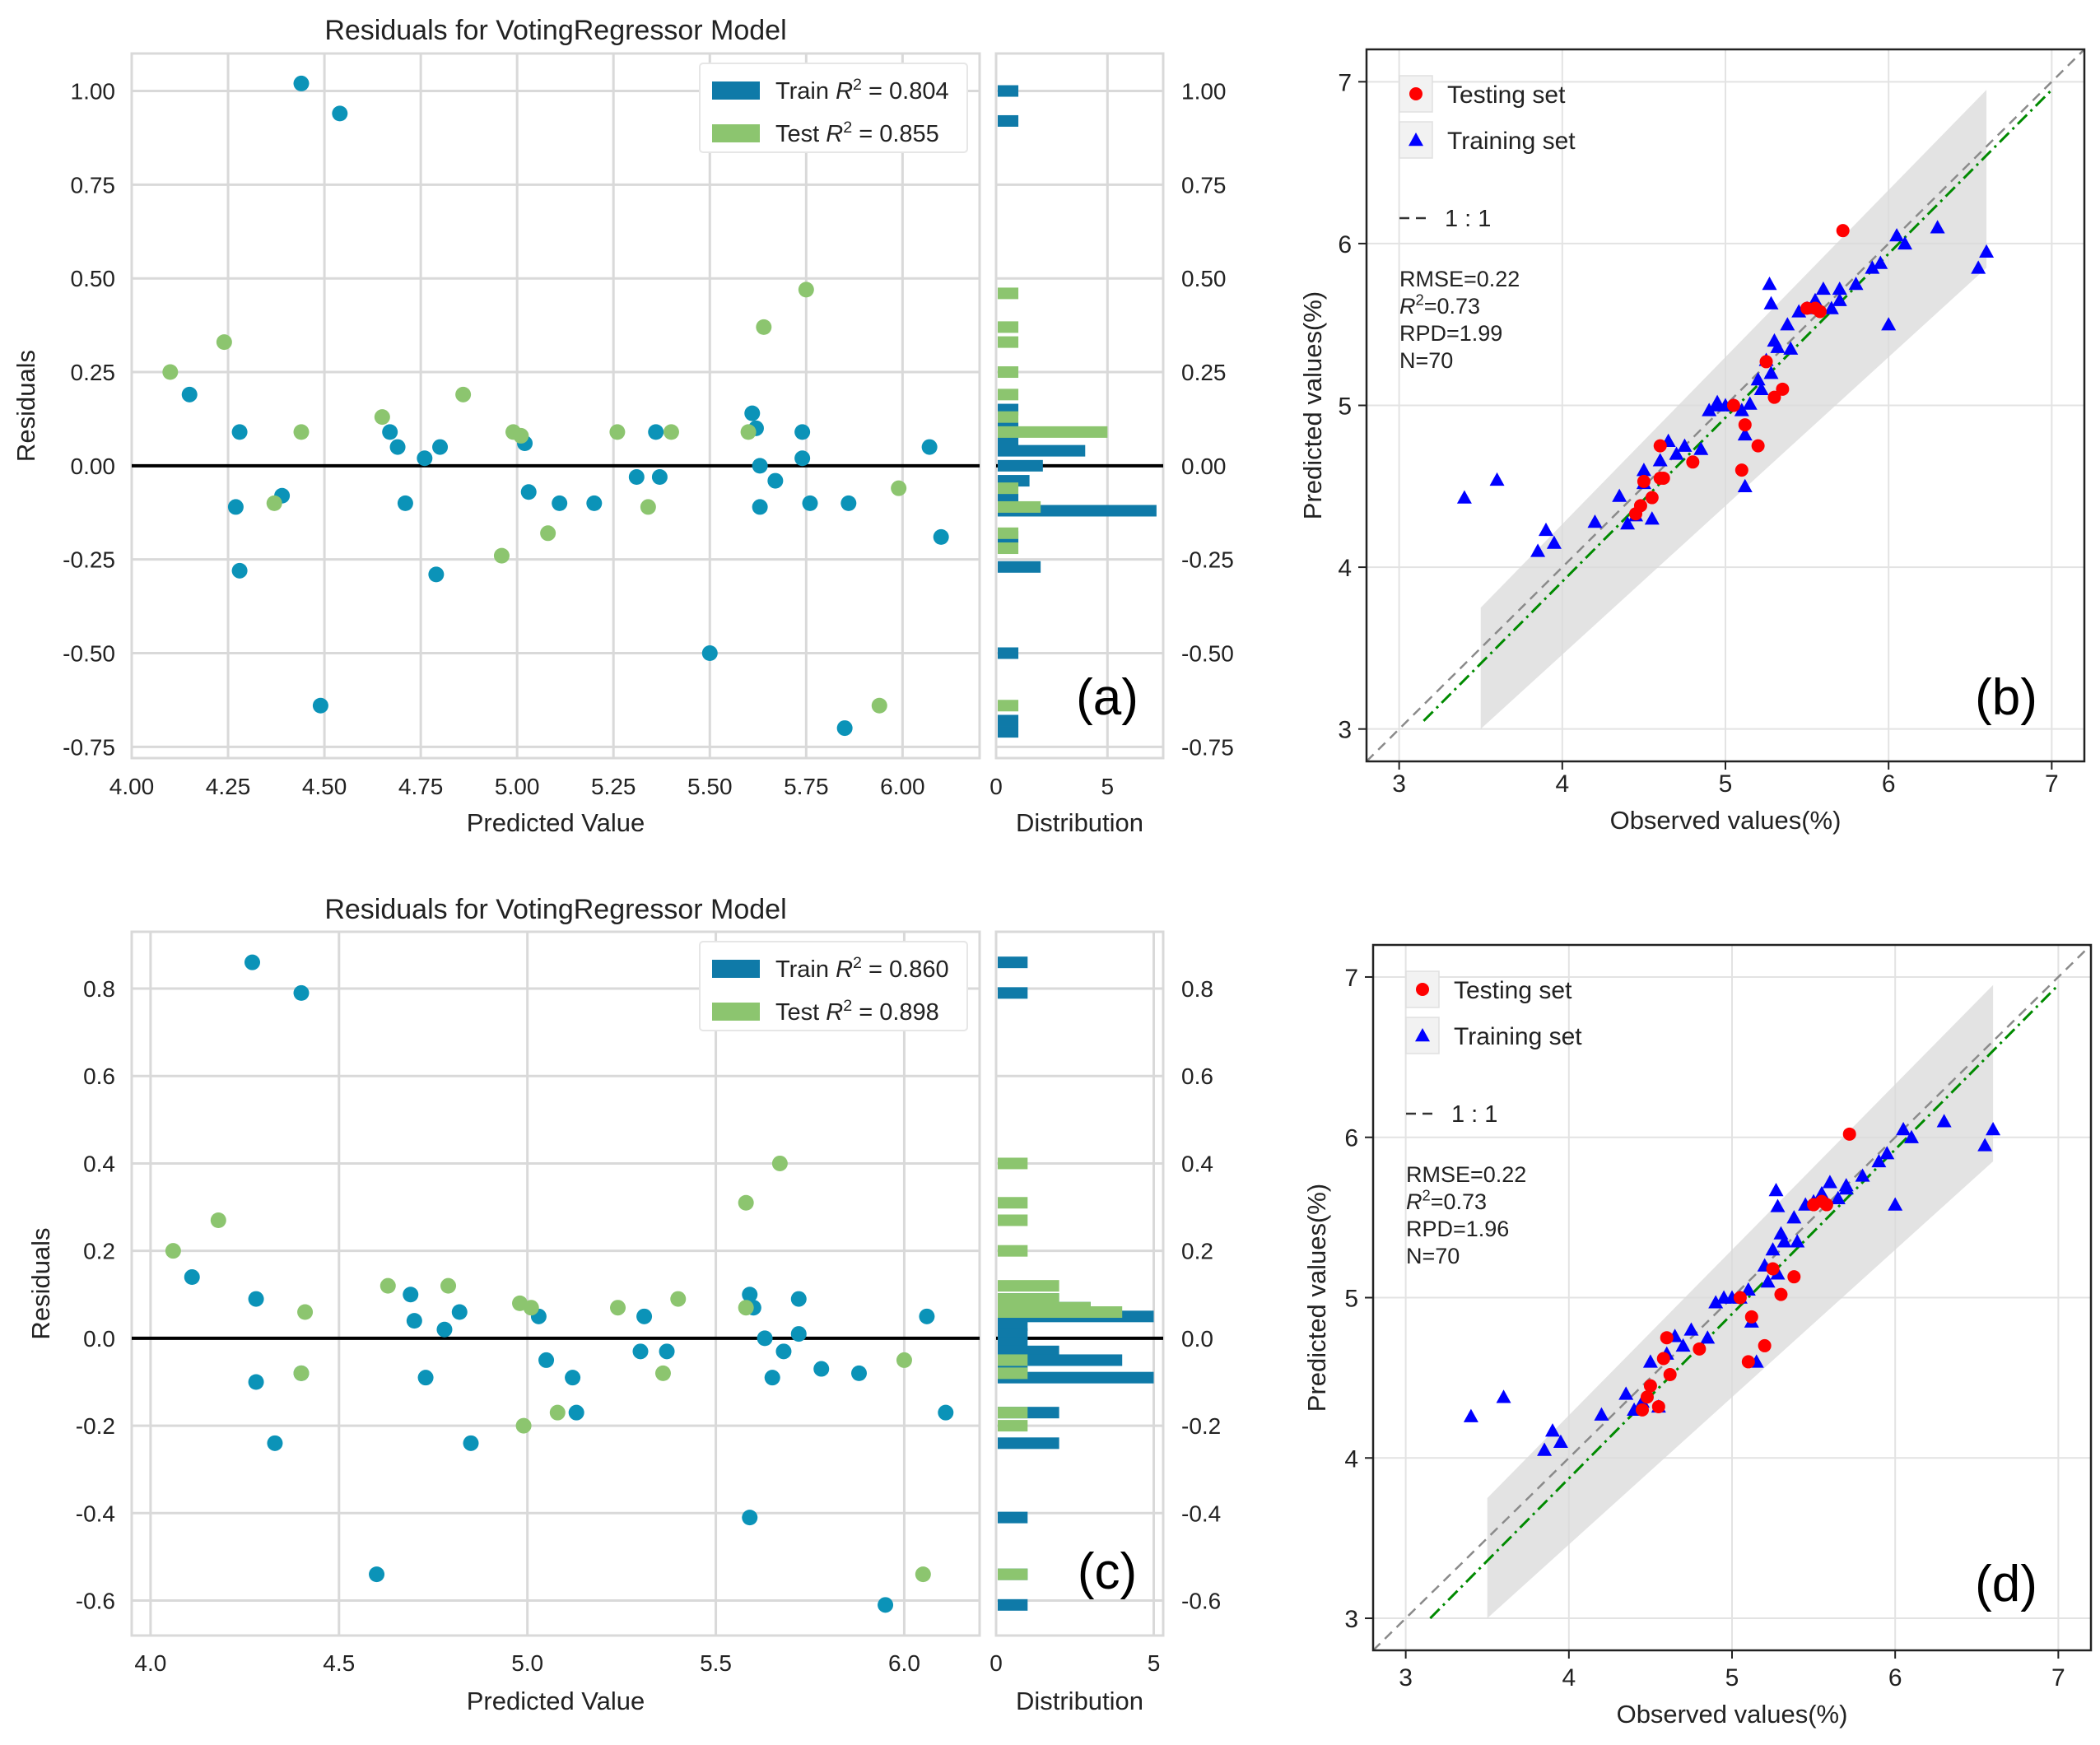  What do you see at coordinates (1474, 1114) in the screenshot?
I see `one-to-one-label: 1` at bounding box center [1474, 1114].